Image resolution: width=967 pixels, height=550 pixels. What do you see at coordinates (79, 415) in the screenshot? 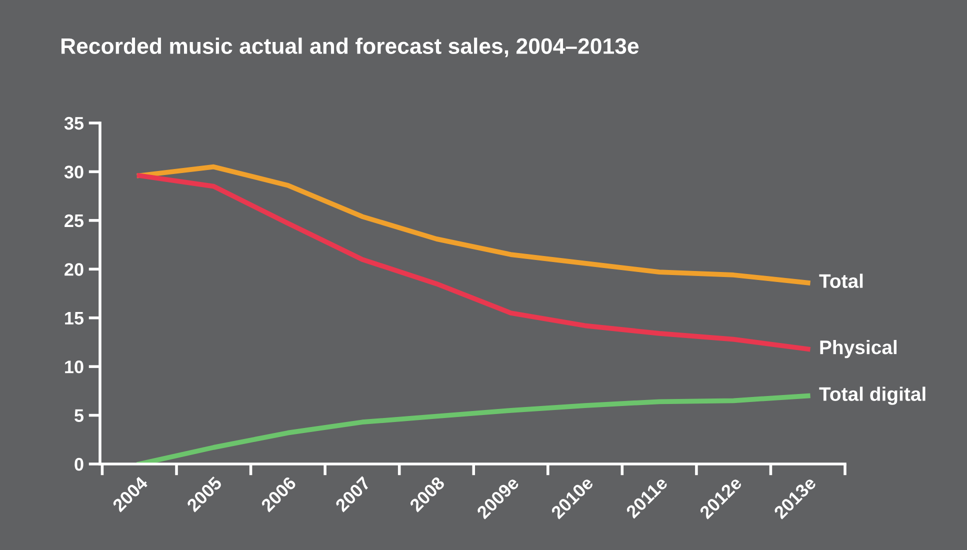
I see `y-tick-label: 5` at bounding box center [79, 415].